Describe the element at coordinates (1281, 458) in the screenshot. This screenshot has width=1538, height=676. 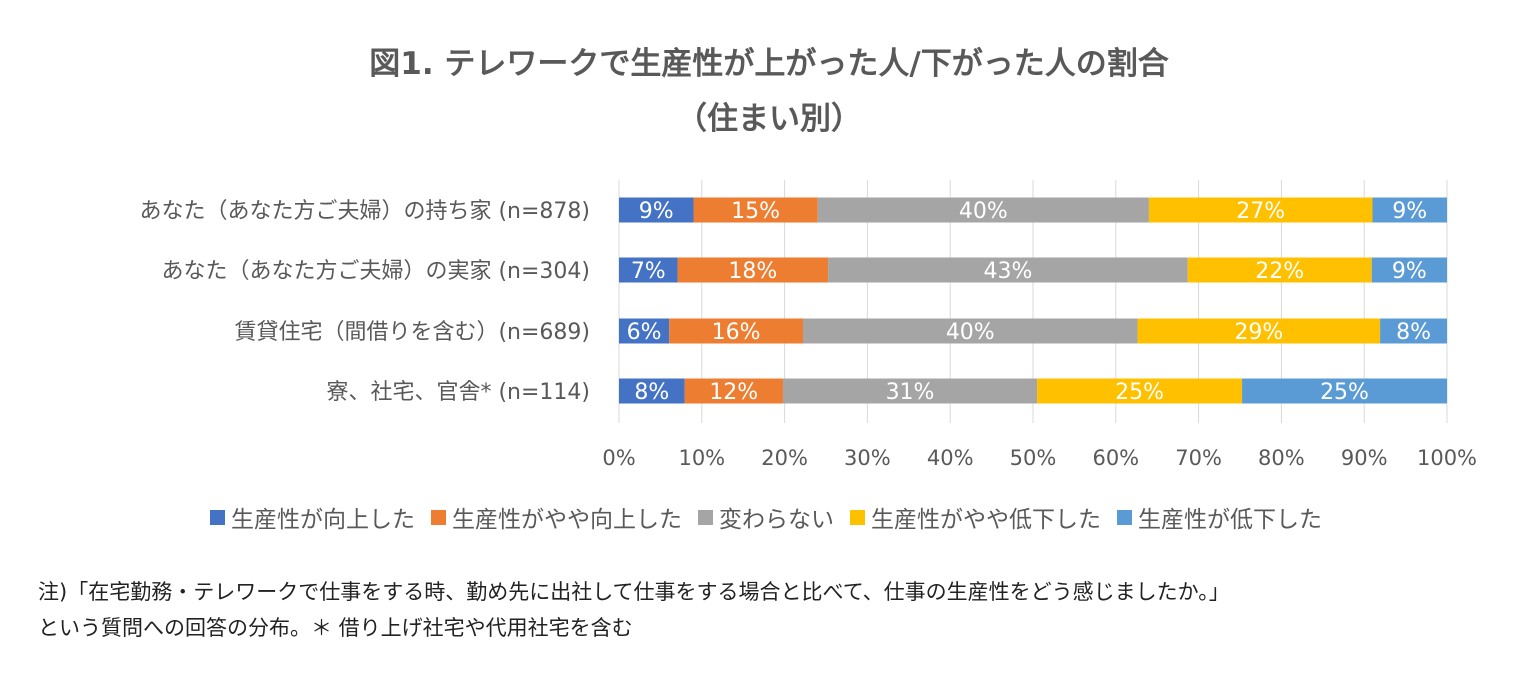
I see `x-tick-label: 80%` at that location.